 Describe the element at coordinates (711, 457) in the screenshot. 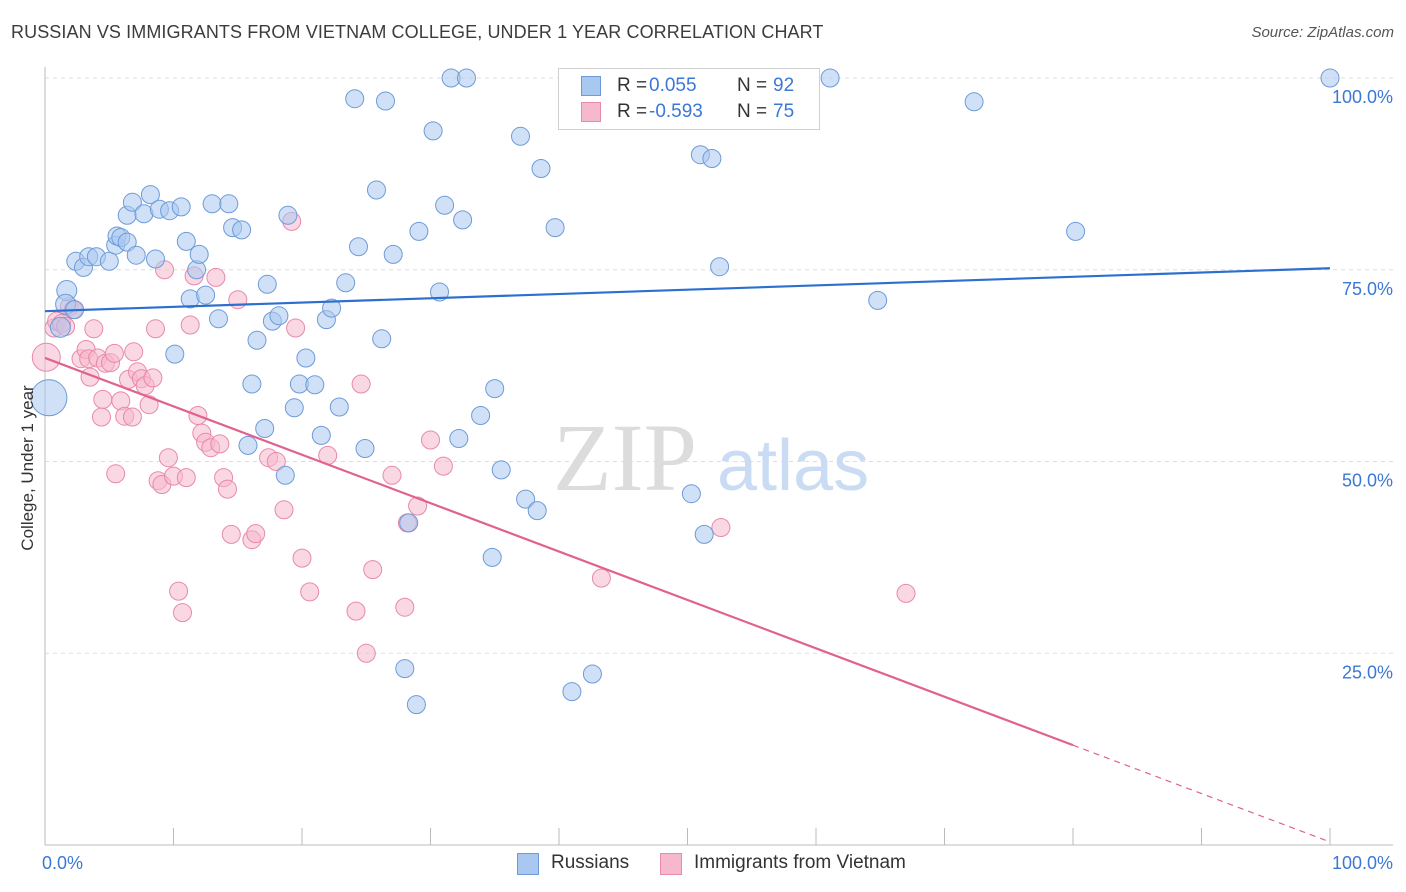

I see `watermark: ZIP atlas` at that location.